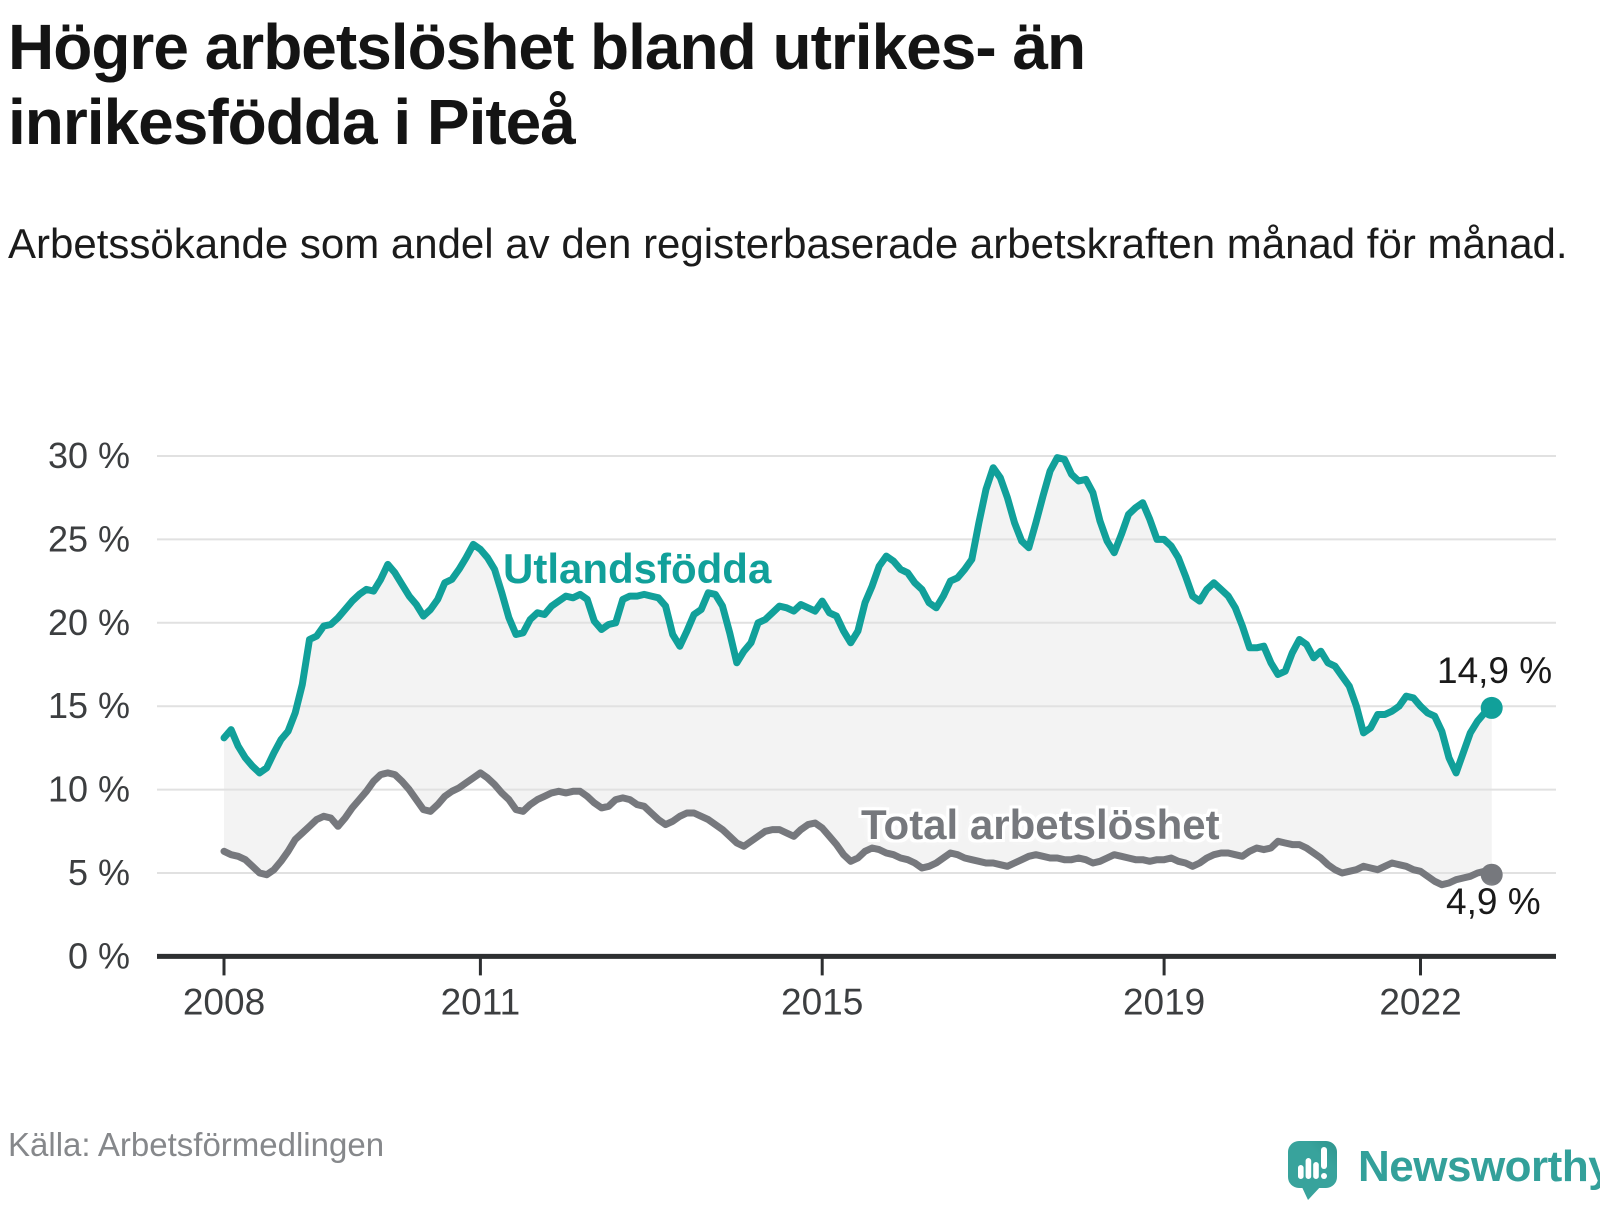  Describe the element at coordinates (1479, 1166) in the screenshot. I see `newsworthy-wordmark: Newsworthy` at that location.